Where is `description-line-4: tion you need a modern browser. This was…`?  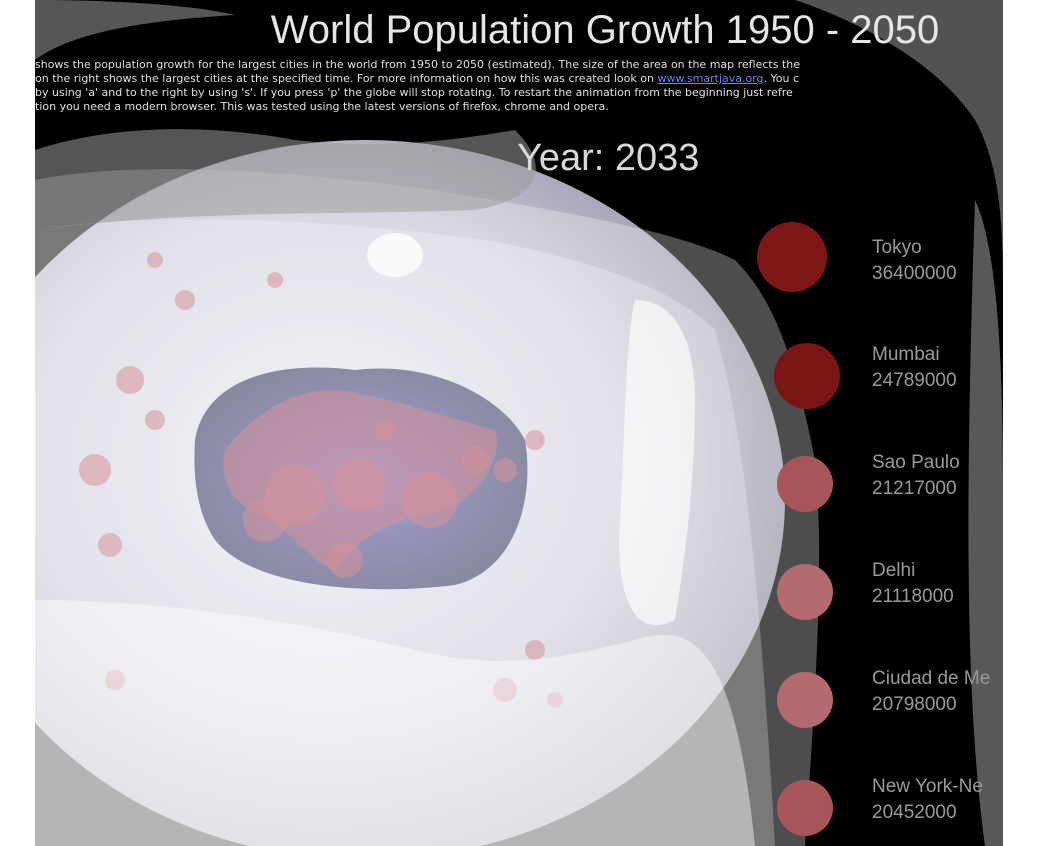
description-line-4: tion you need a modern browser. This was… is located at coordinates (322, 106).